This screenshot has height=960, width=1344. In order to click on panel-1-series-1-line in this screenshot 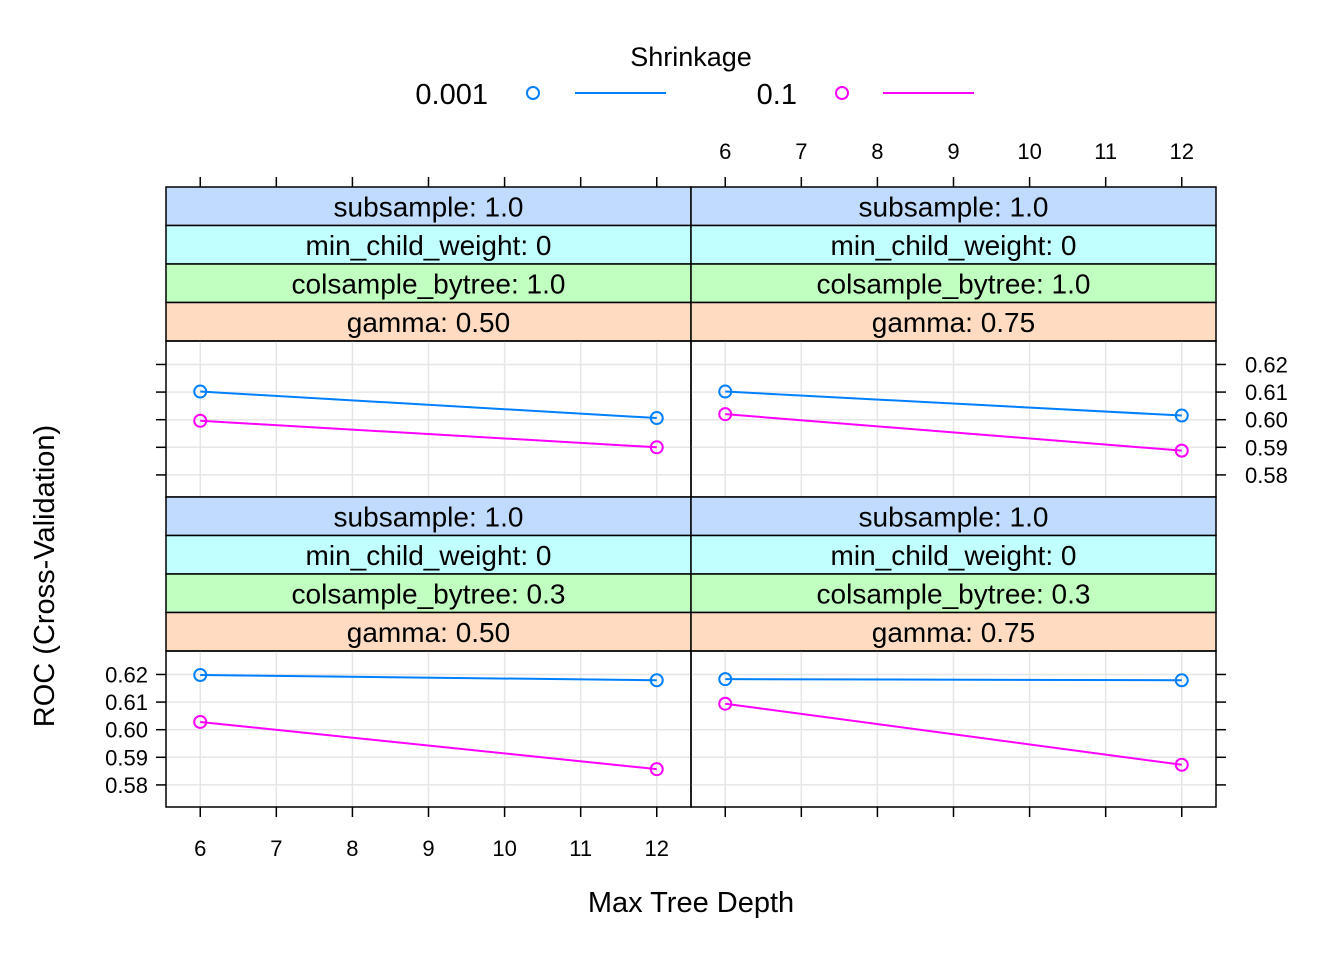, I will do `click(953, 432)`.